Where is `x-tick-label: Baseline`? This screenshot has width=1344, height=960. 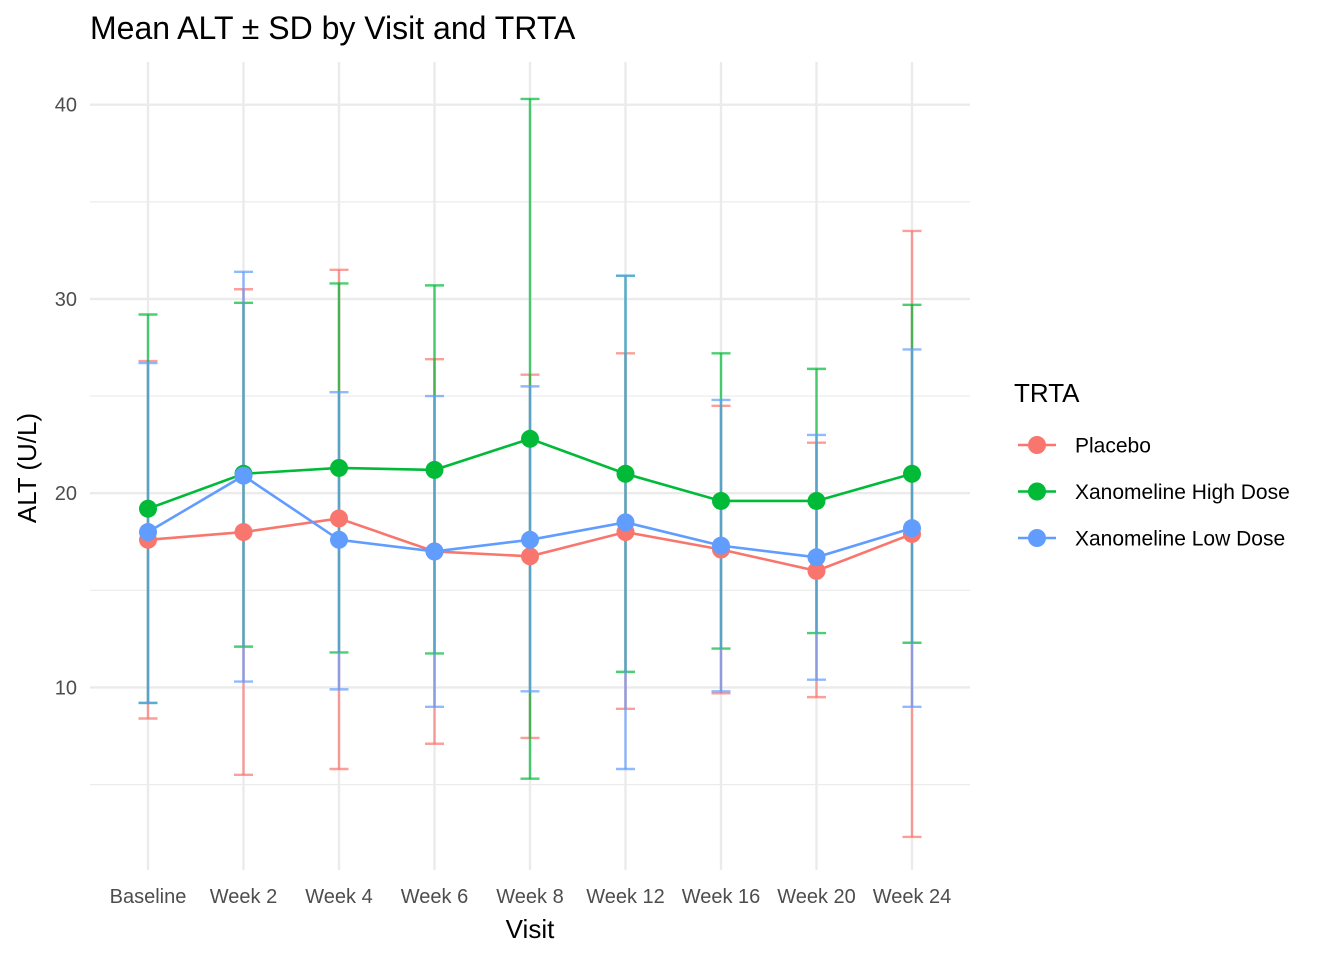 x-tick-label: Baseline is located at coordinates (148, 897).